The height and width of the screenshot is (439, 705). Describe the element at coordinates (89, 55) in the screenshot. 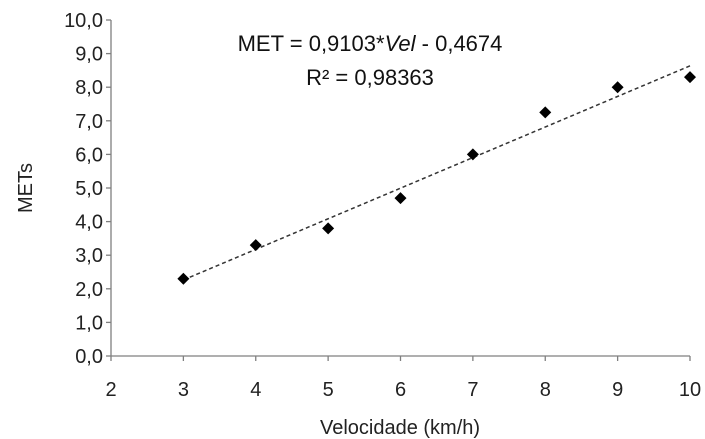

I see `y-tick-label: 9,0` at that location.